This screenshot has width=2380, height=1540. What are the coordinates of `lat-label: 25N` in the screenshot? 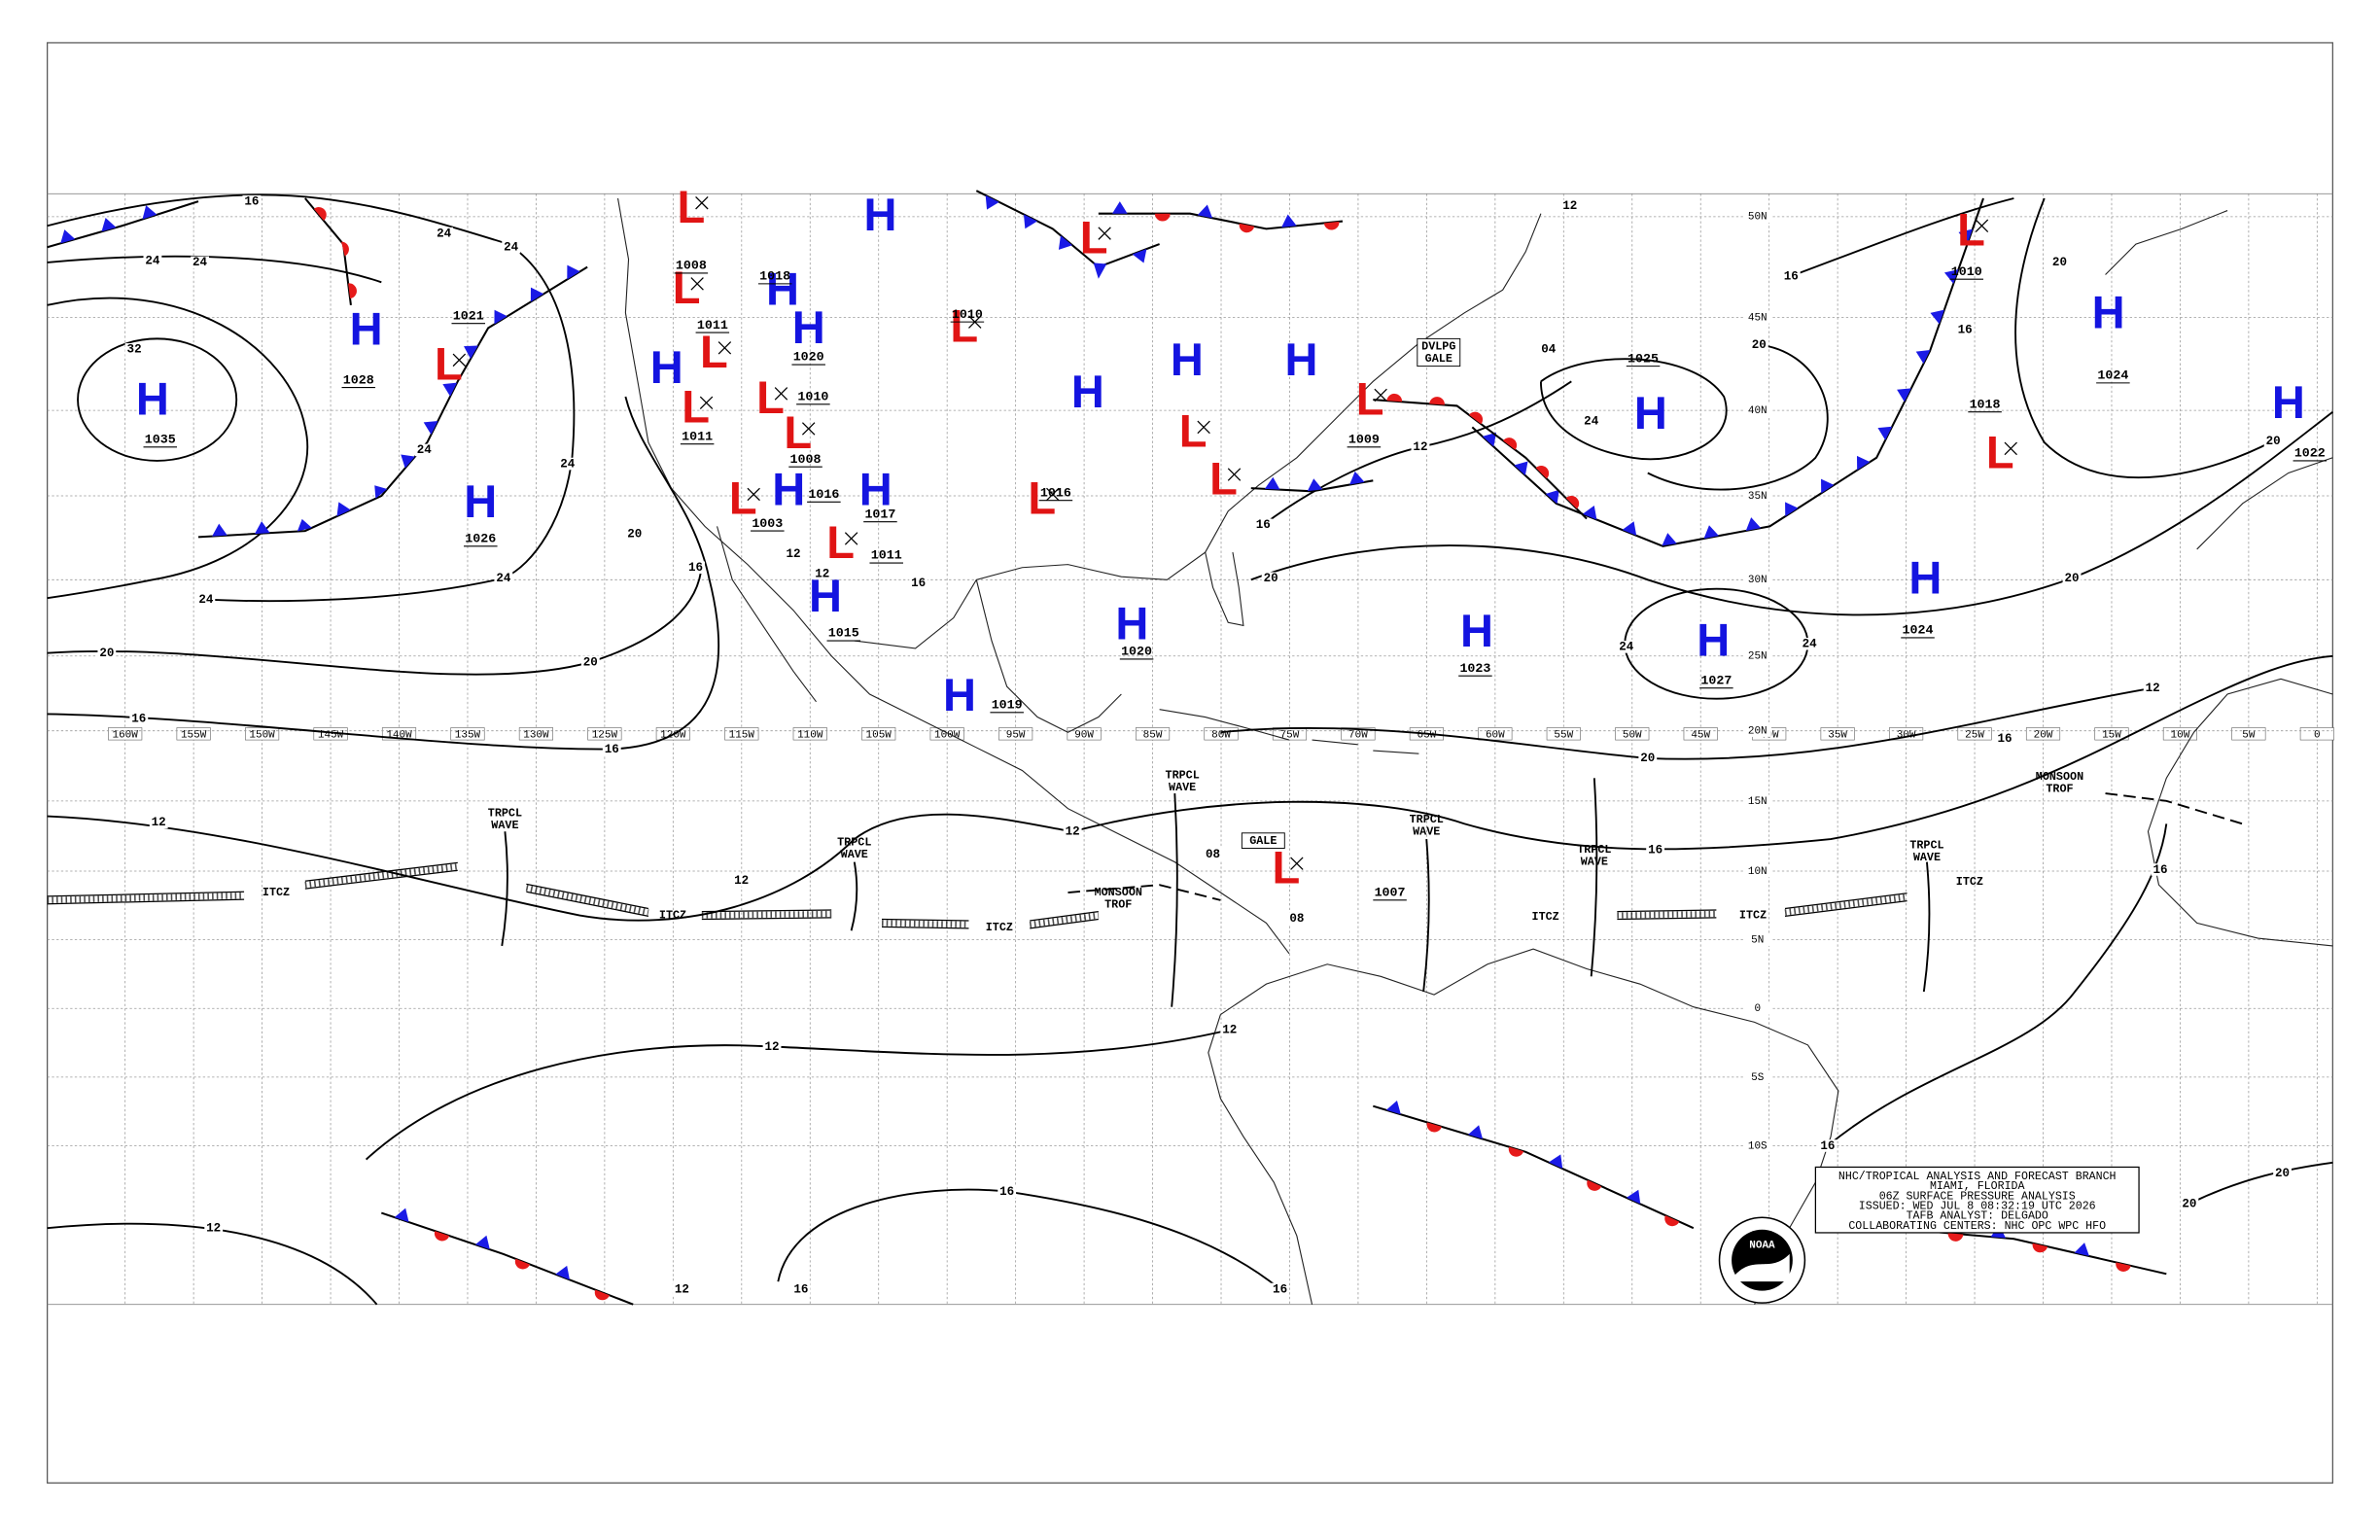 It's located at (1758, 657).